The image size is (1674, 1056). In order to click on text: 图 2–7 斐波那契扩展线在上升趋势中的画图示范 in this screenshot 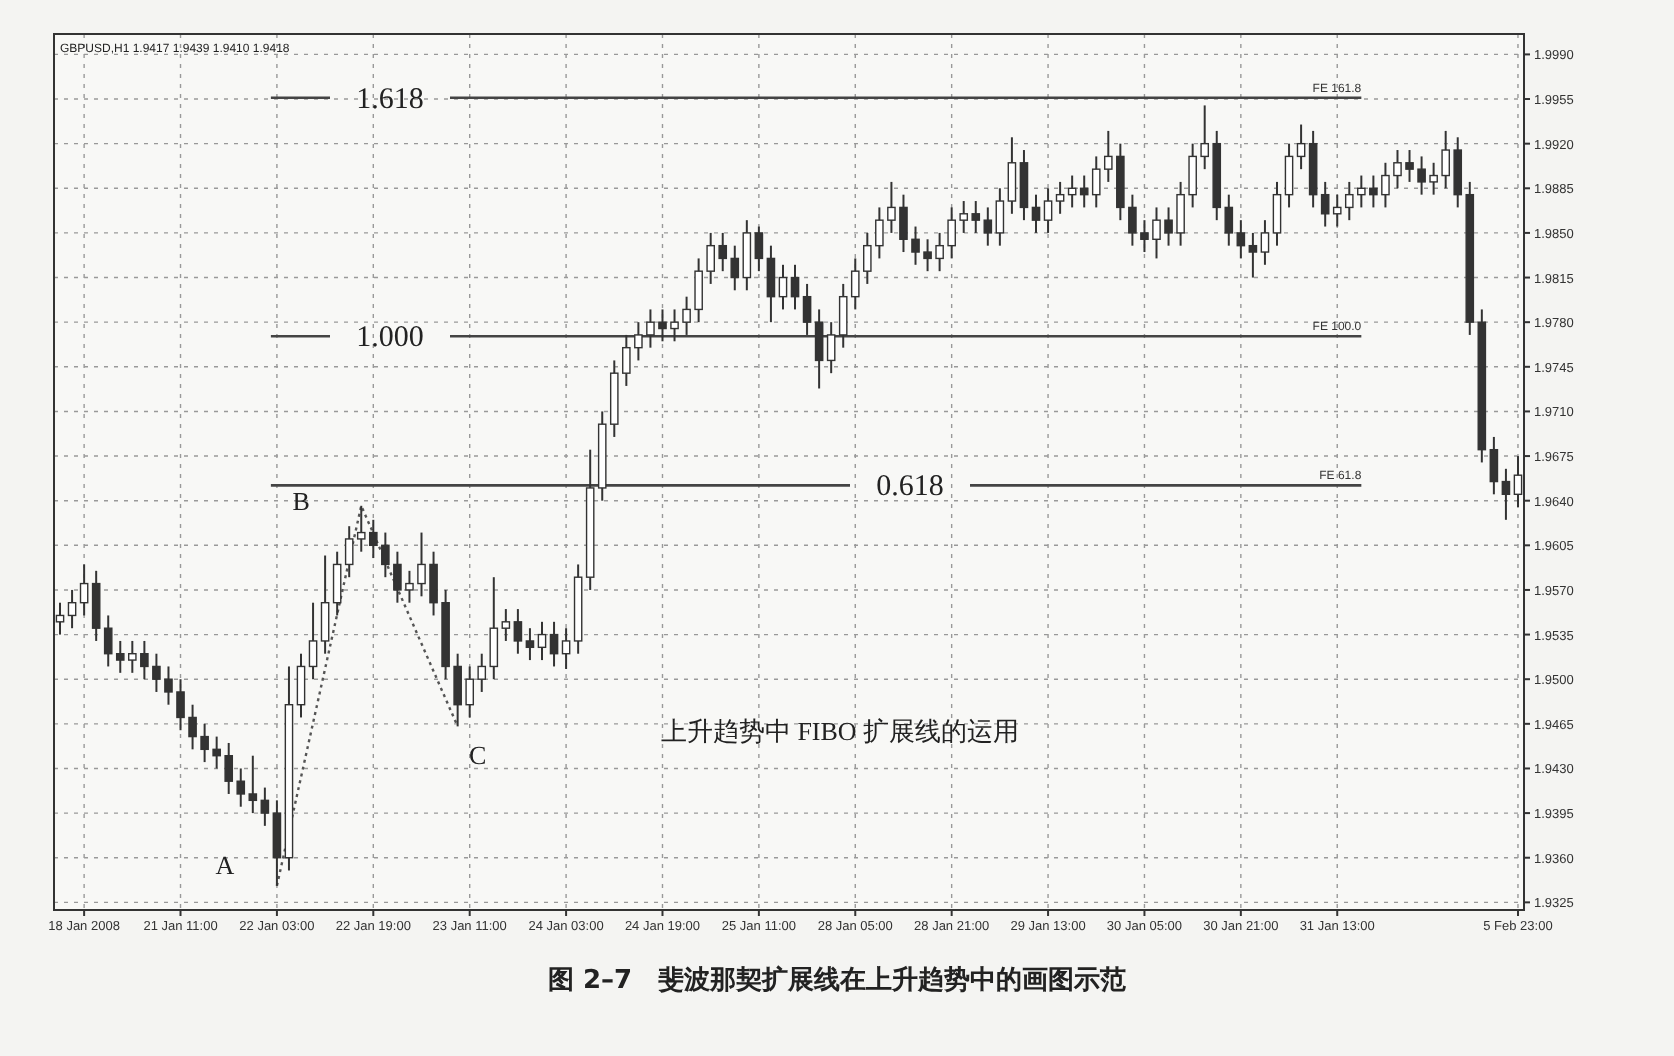, I will do `click(837, 980)`.